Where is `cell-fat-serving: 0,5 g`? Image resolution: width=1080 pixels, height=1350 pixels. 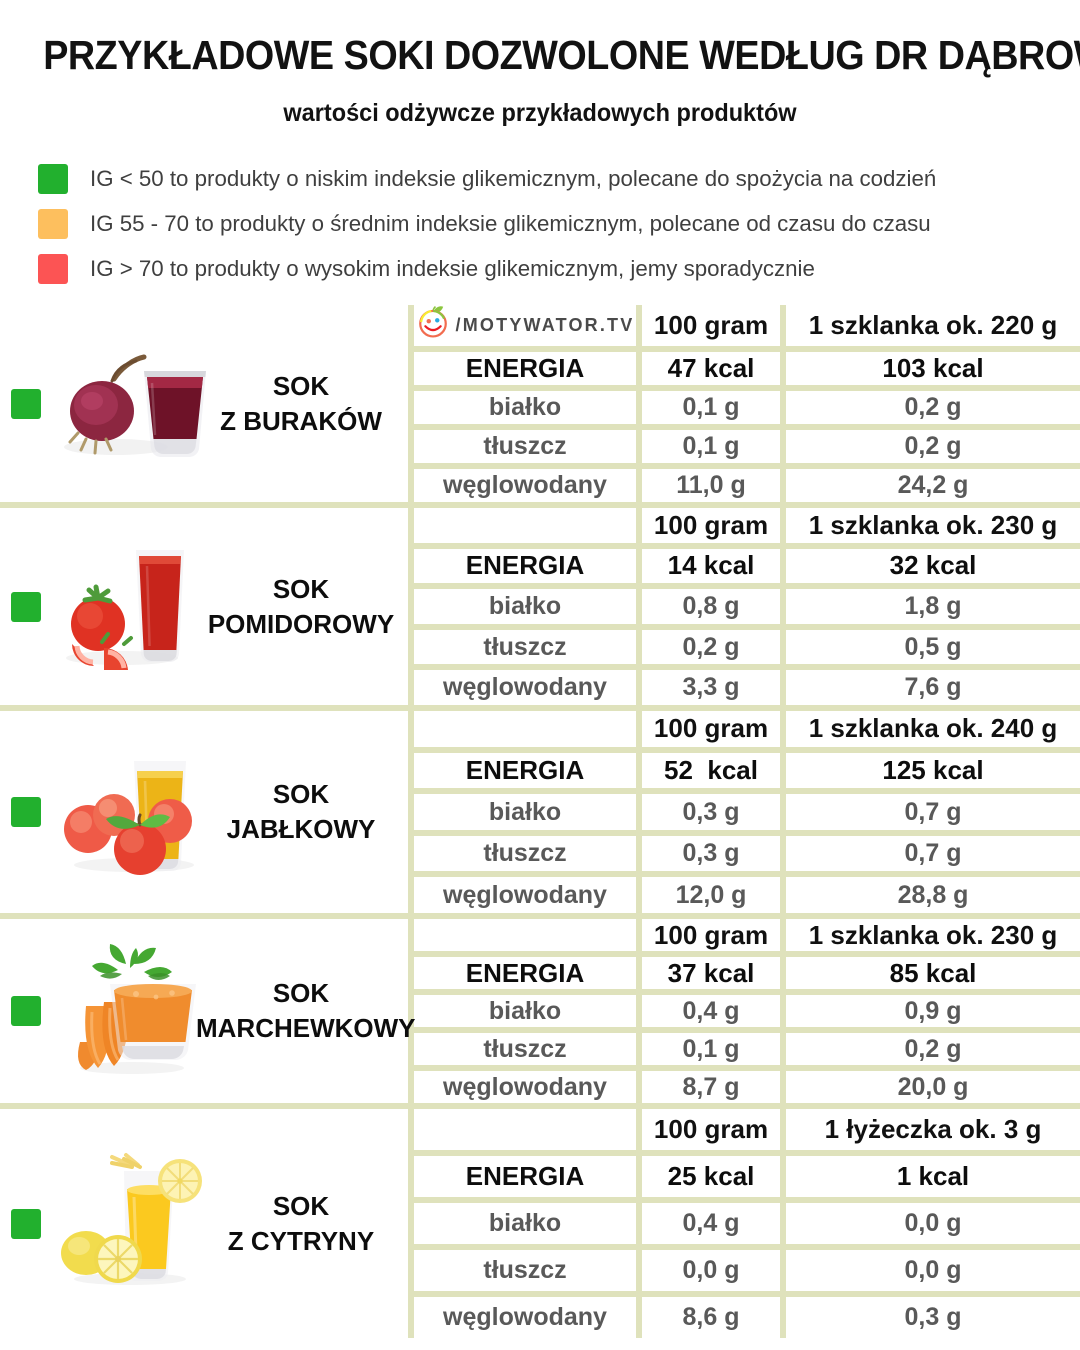
cell-fat-serving: 0,5 g is located at coordinates (933, 646).